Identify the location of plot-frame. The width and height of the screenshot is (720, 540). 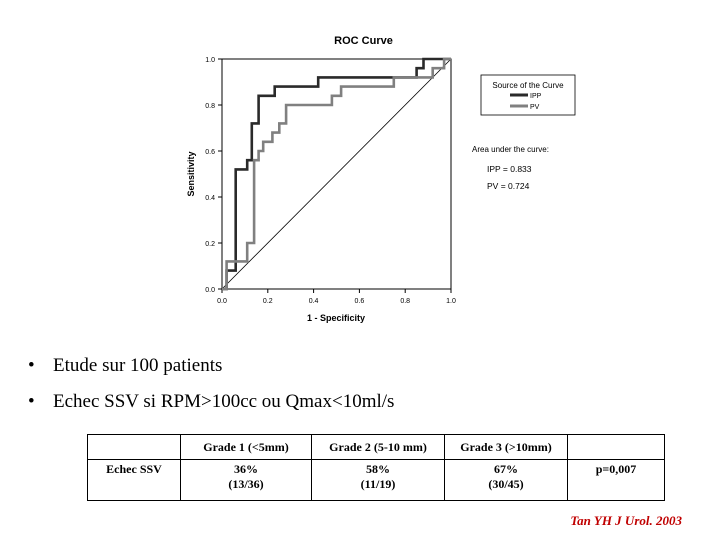
(336, 174).